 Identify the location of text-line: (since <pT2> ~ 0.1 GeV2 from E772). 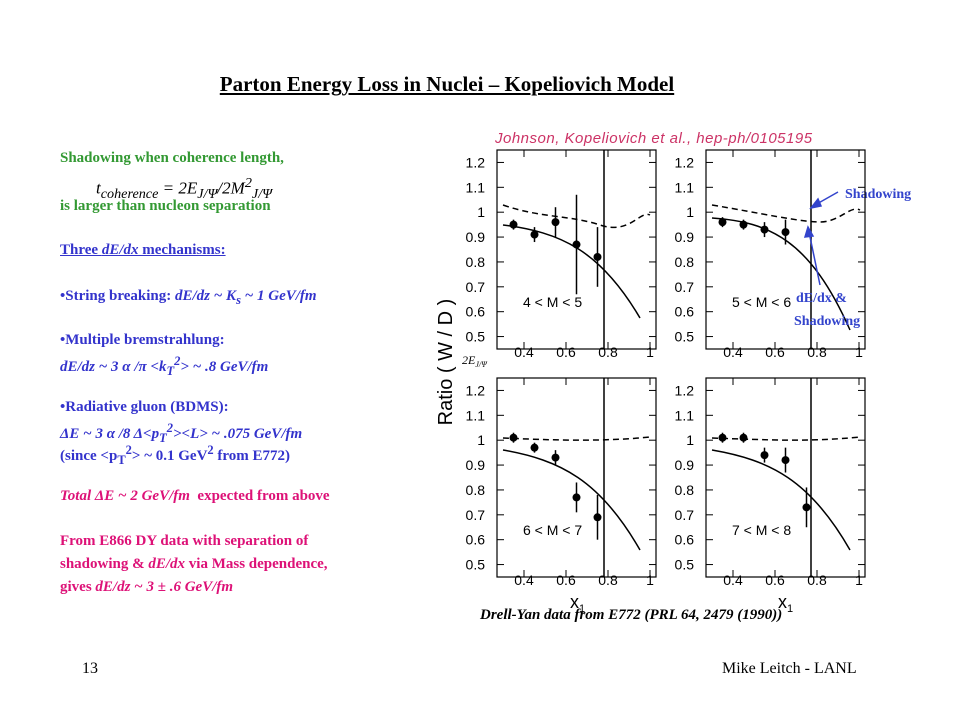
(175, 455).